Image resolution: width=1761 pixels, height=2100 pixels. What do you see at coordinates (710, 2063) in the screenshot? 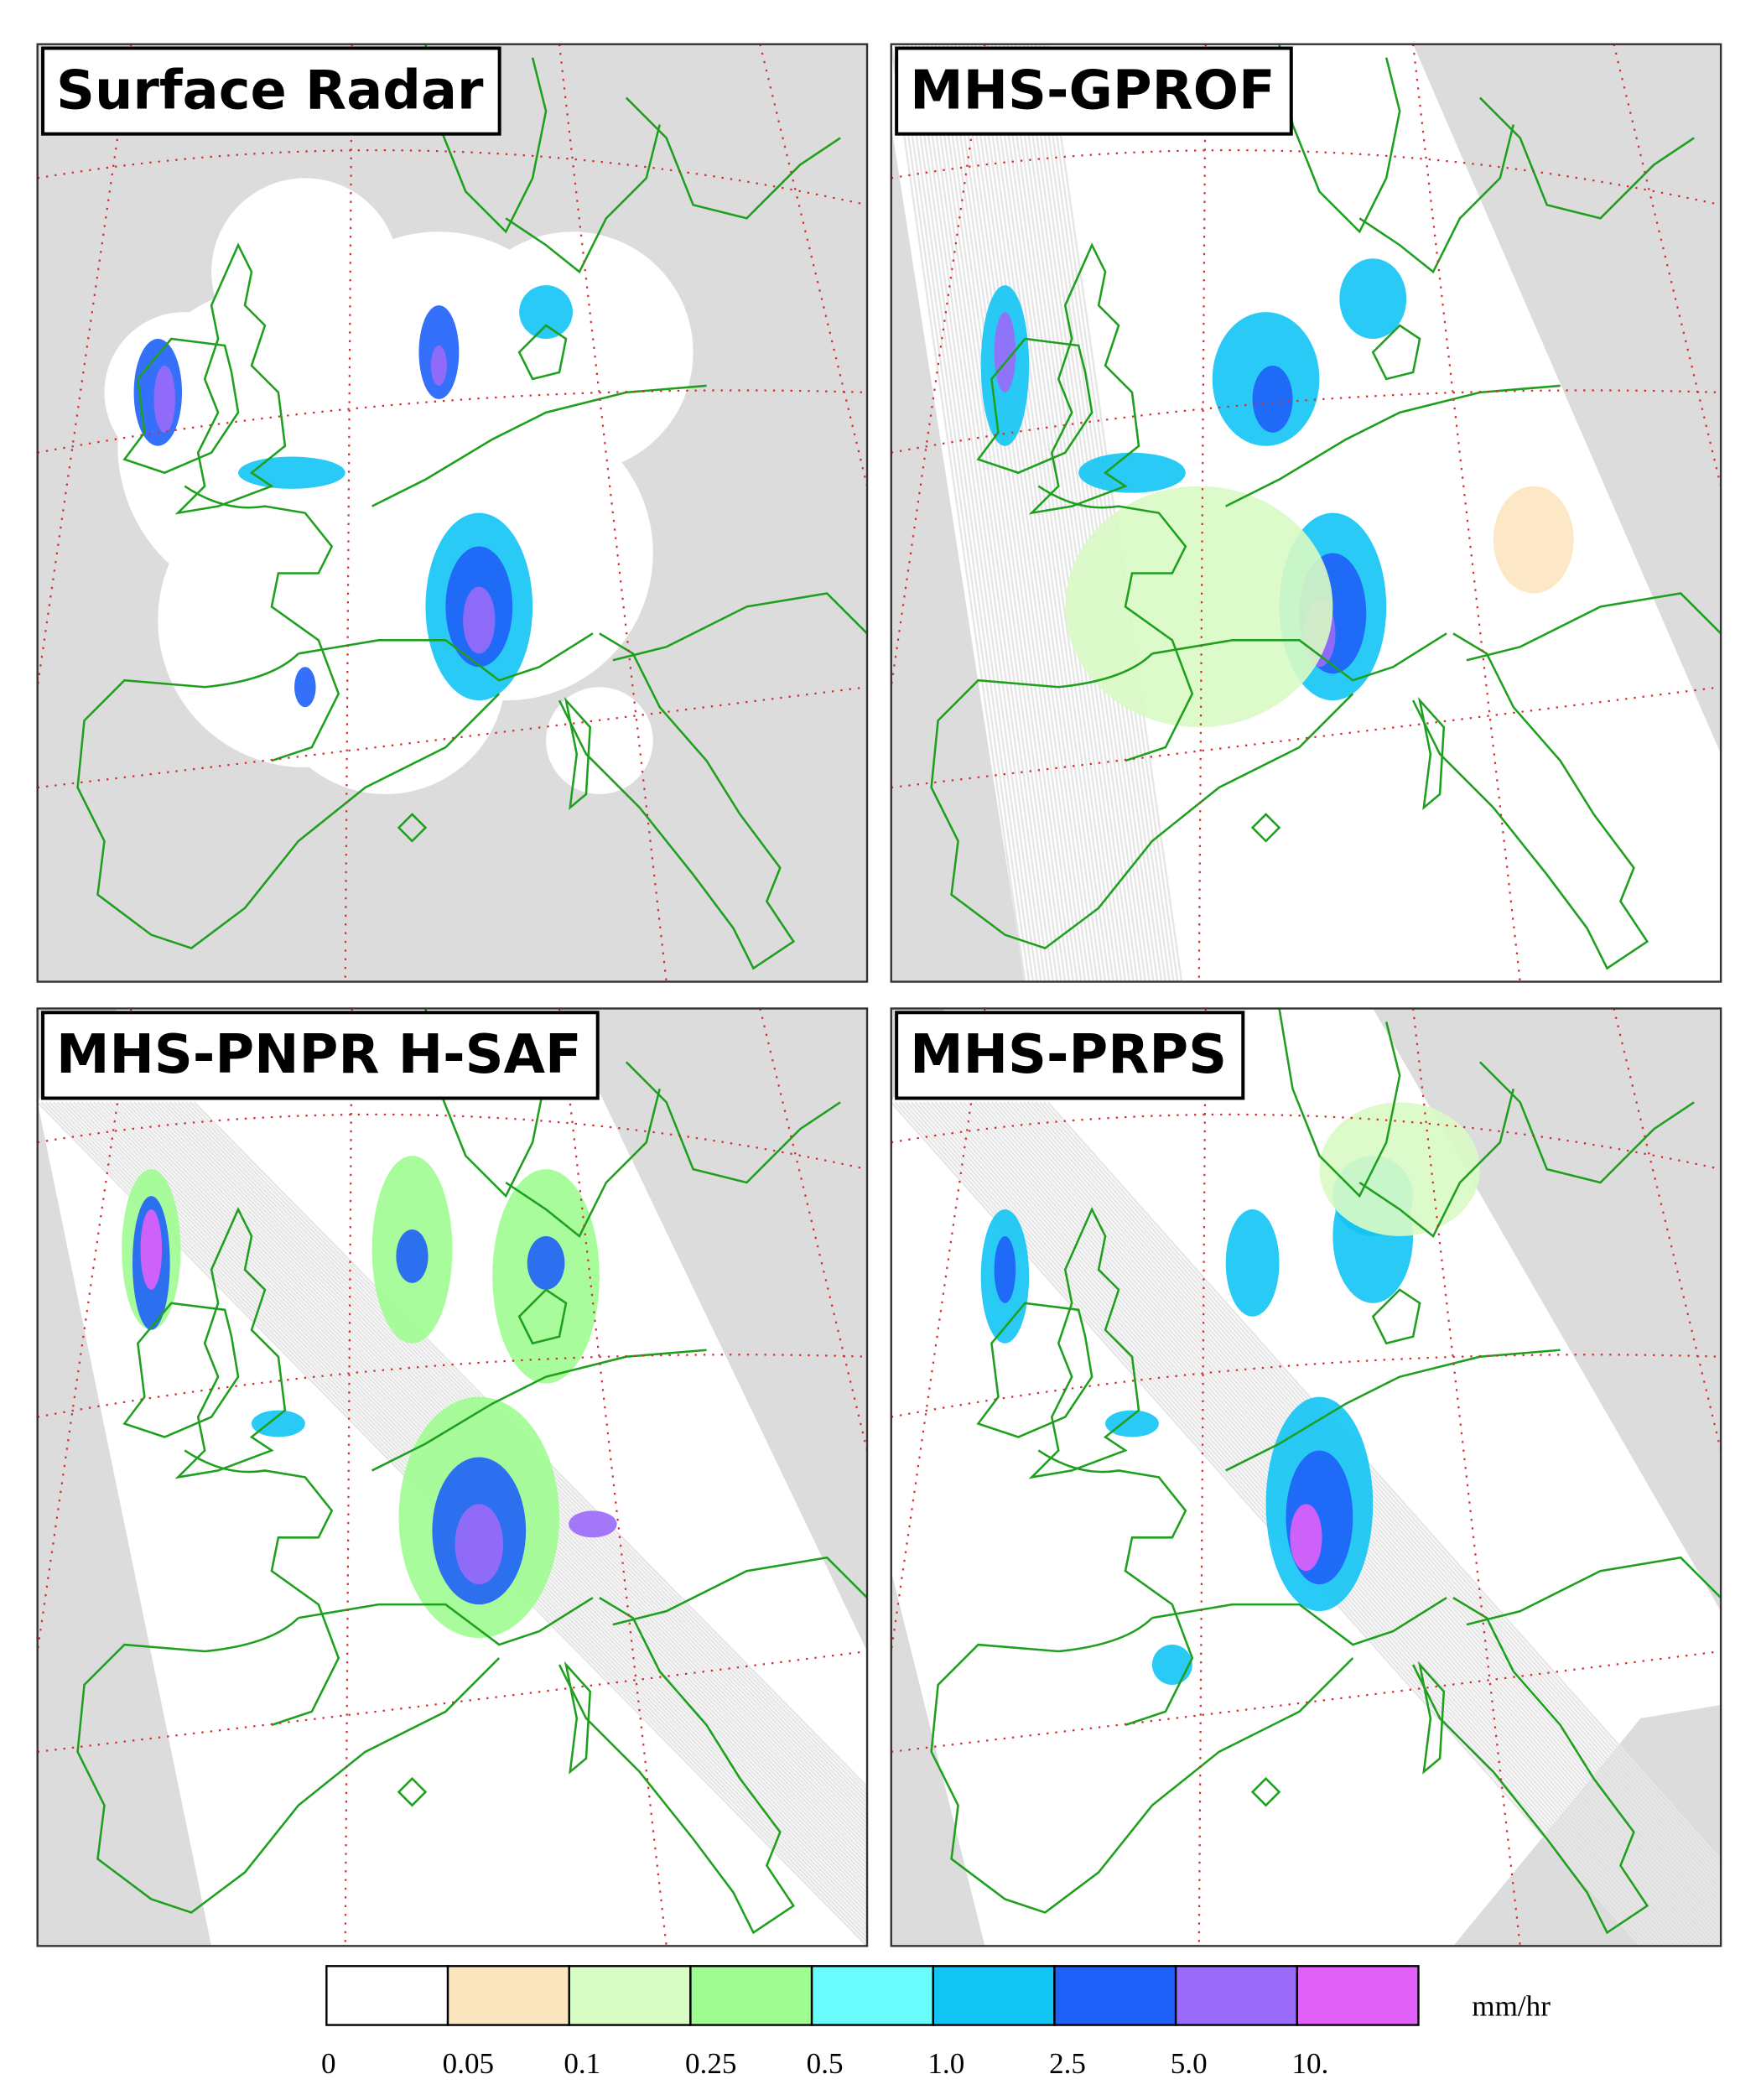
I see `colorbar-tick-label: 0.25` at bounding box center [710, 2063].